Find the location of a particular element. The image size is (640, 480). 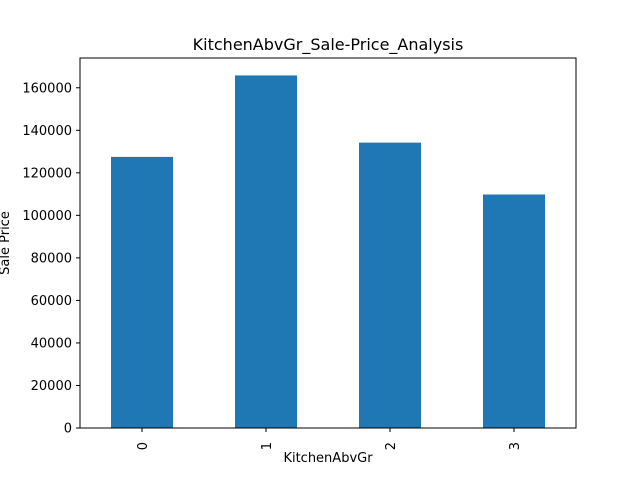

y-axis-label: Sale Price is located at coordinates (6, 243).